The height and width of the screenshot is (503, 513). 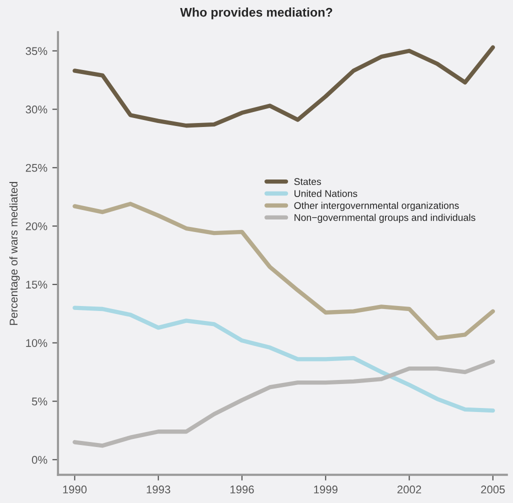 I want to click on x-tick-label: 2005, so click(x=493, y=490).